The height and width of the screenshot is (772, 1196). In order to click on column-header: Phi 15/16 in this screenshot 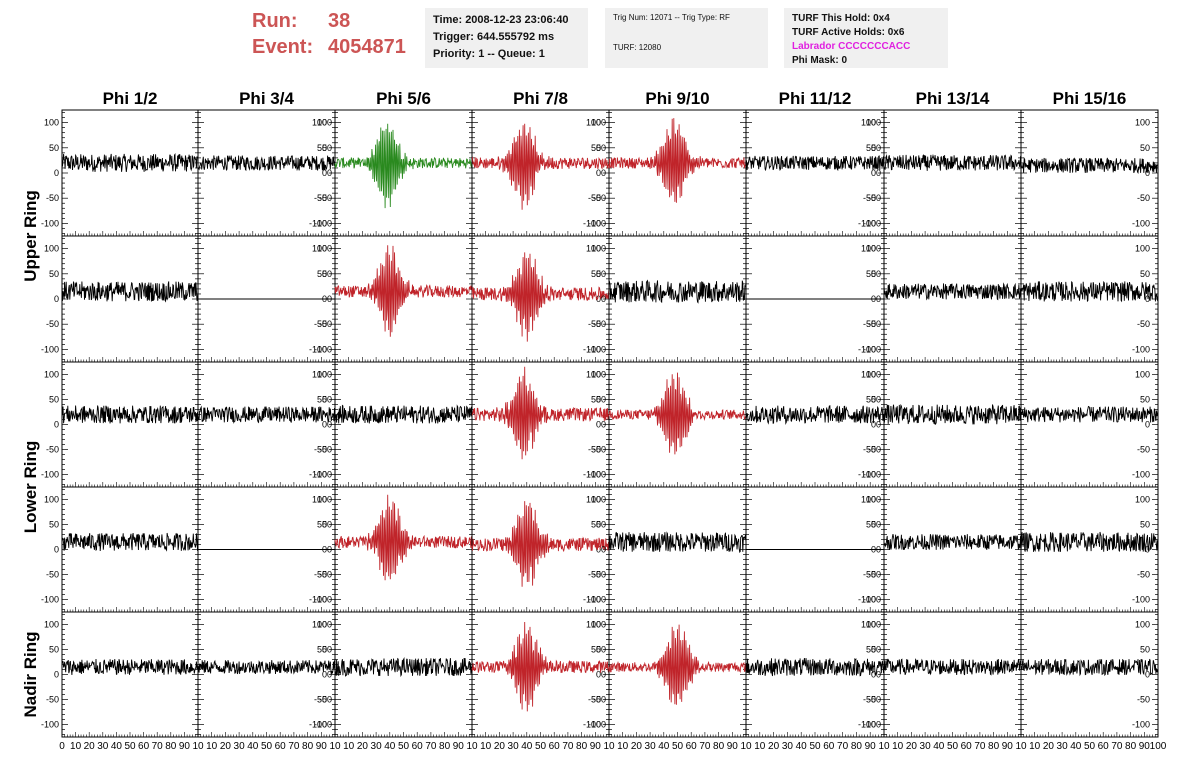, I will do `click(1090, 98)`.